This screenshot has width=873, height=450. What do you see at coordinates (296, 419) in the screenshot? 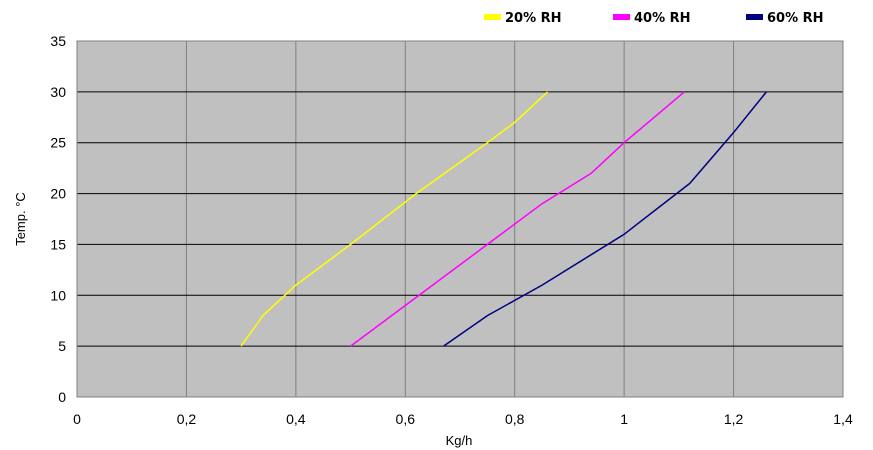
I see `x-tick-label: 0,4` at bounding box center [296, 419].